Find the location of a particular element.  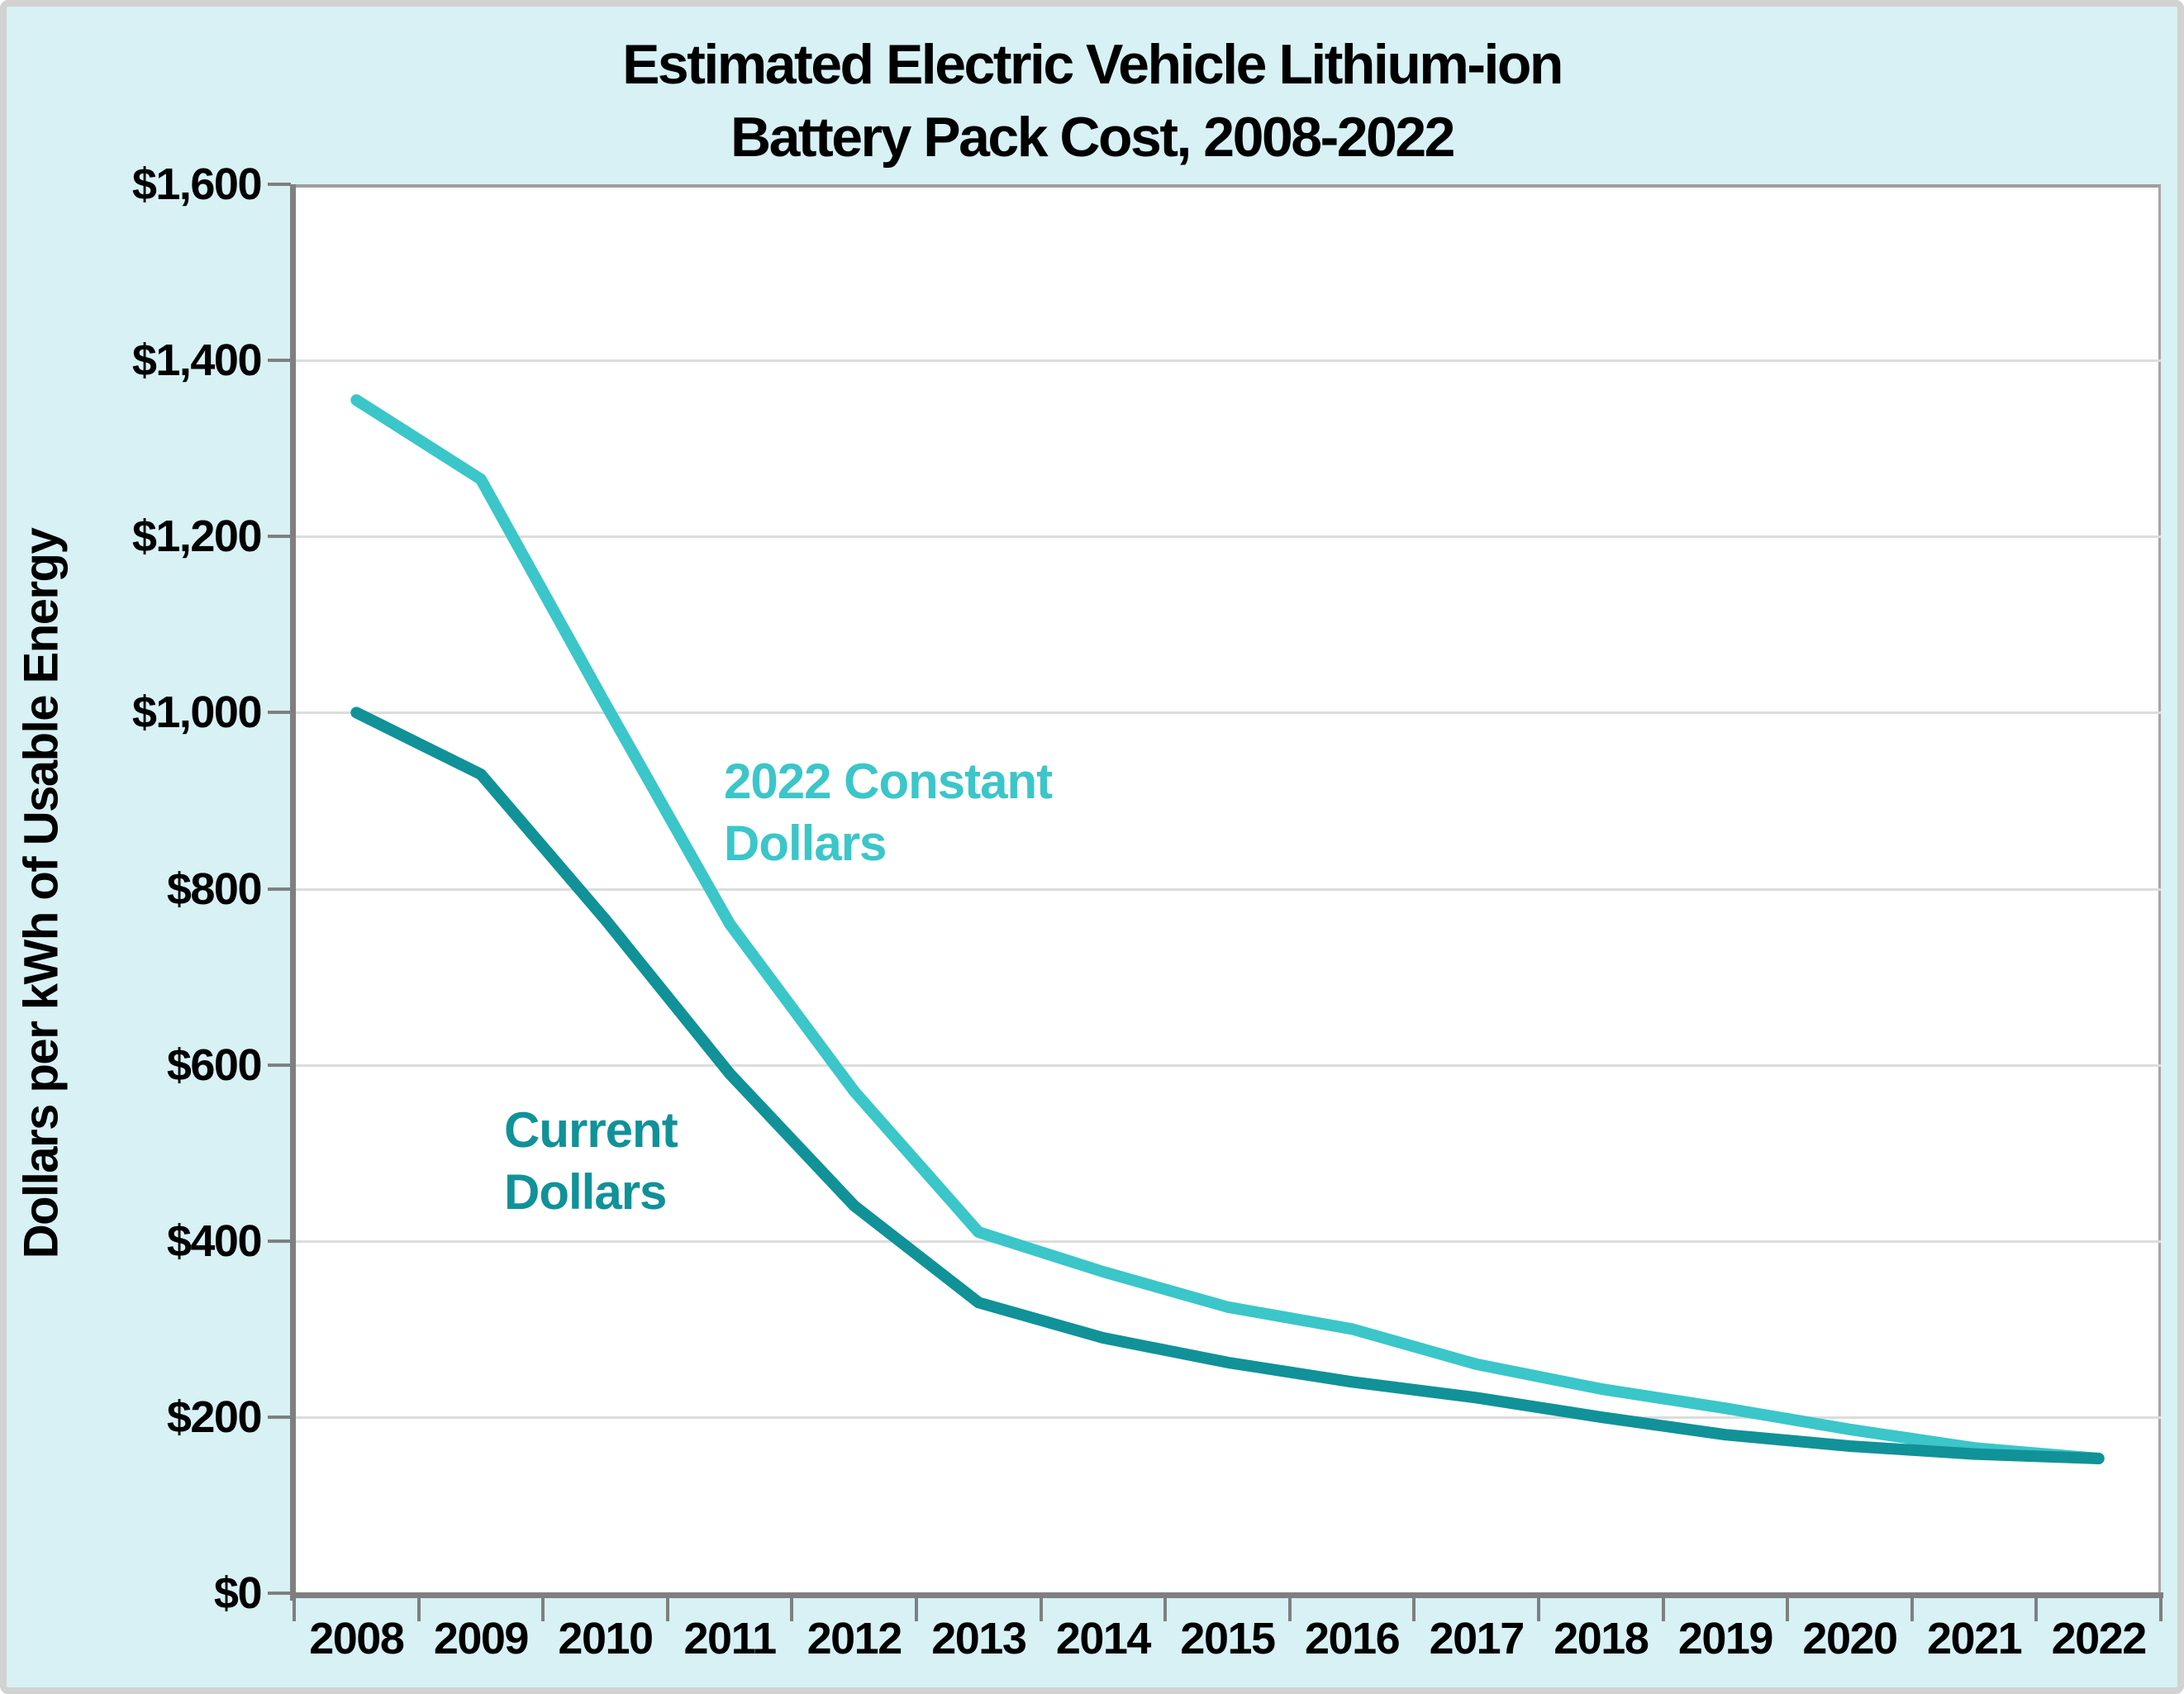

x-tick-label-2020: 2020 is located at coordinates (1850, 1638).